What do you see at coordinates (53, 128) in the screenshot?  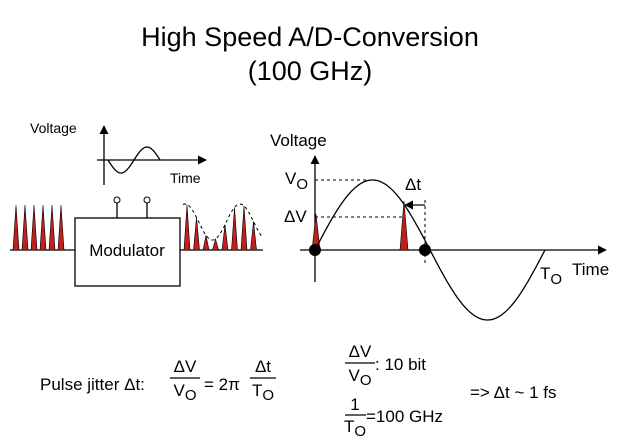 I see `inset-y-label: Voltage` at bounding box center [53, 128].